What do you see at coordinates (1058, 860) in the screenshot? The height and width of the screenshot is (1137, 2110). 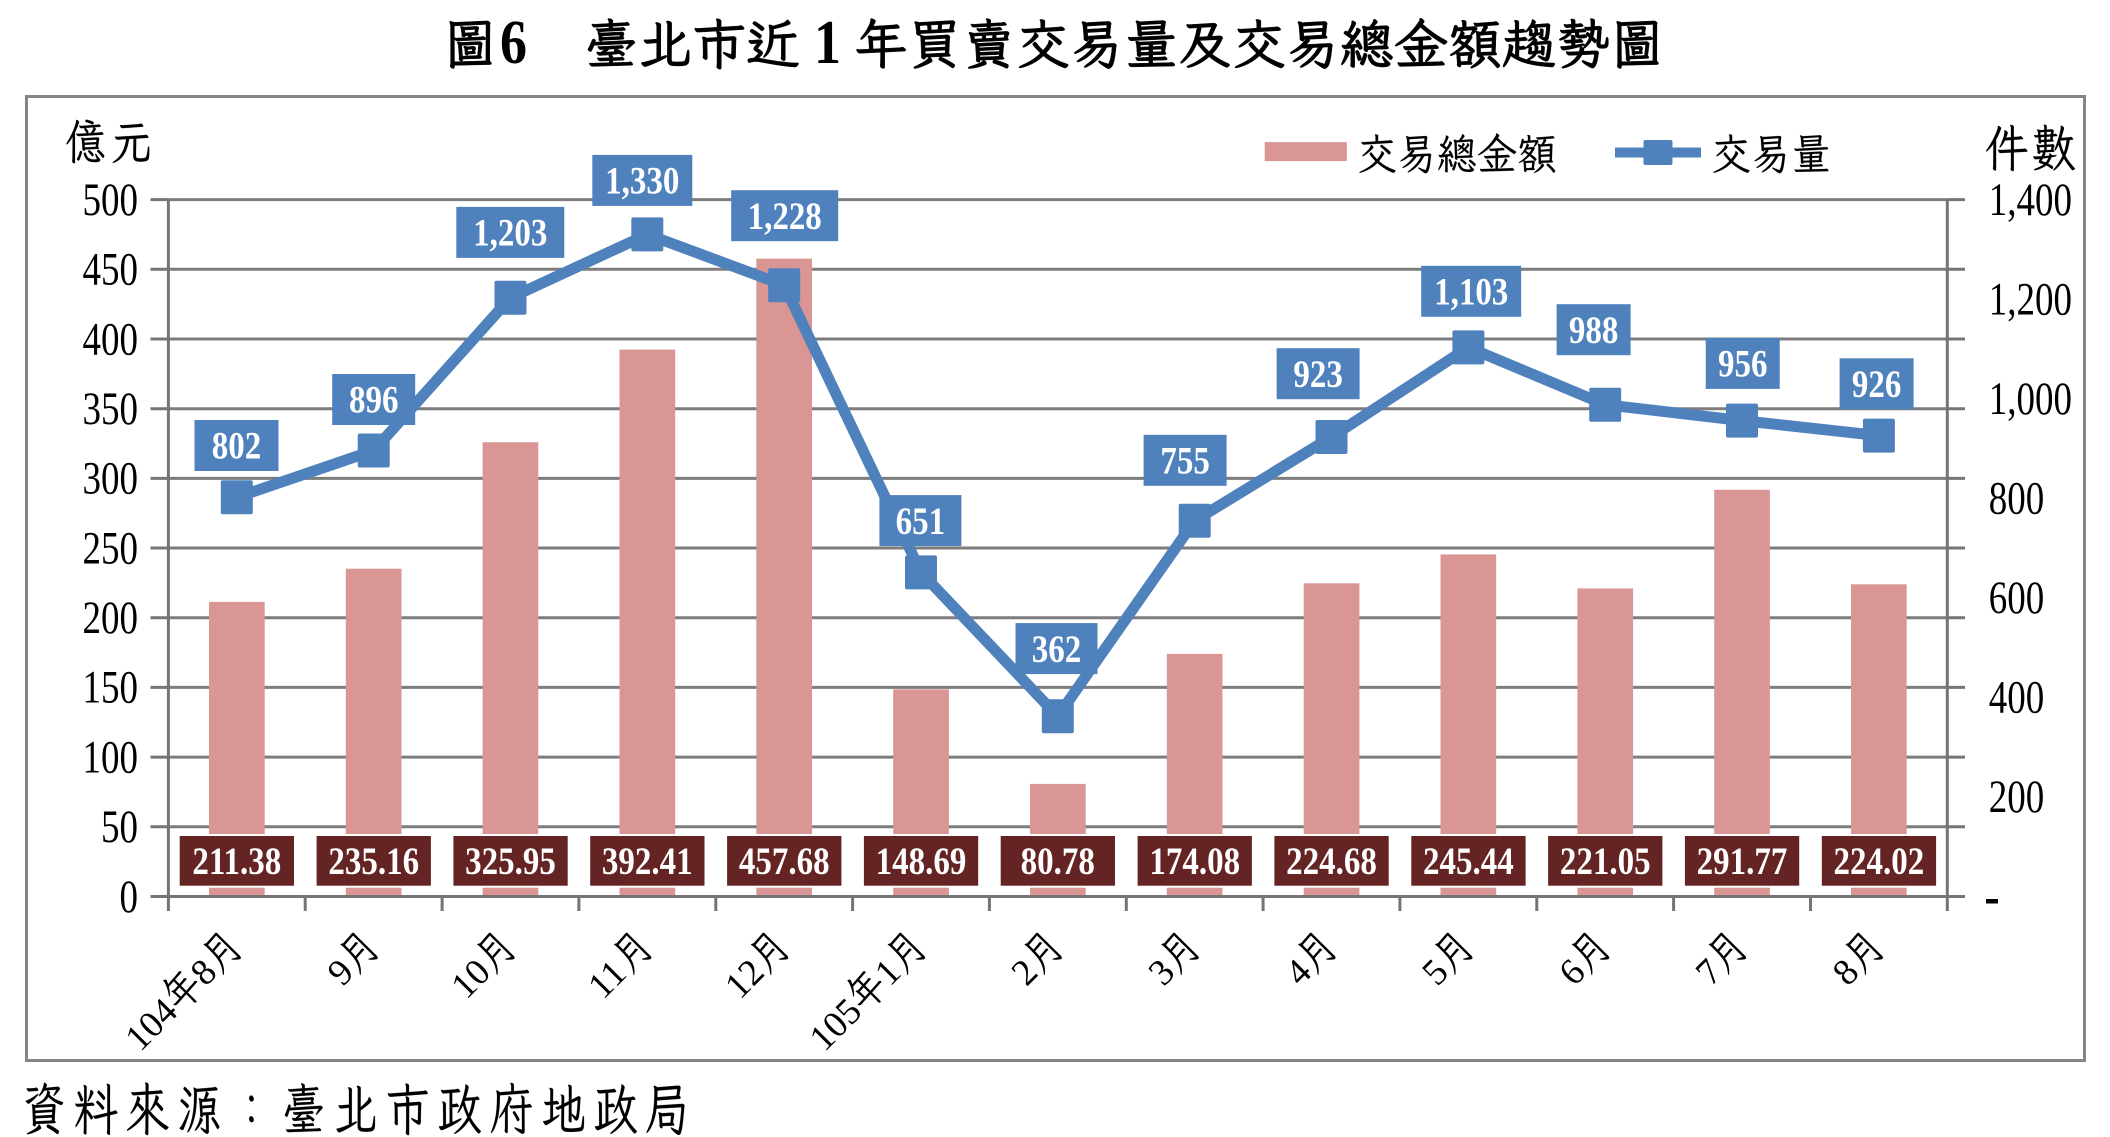 I see `svg-text: 80.78` at bounding box center [1058, 860].